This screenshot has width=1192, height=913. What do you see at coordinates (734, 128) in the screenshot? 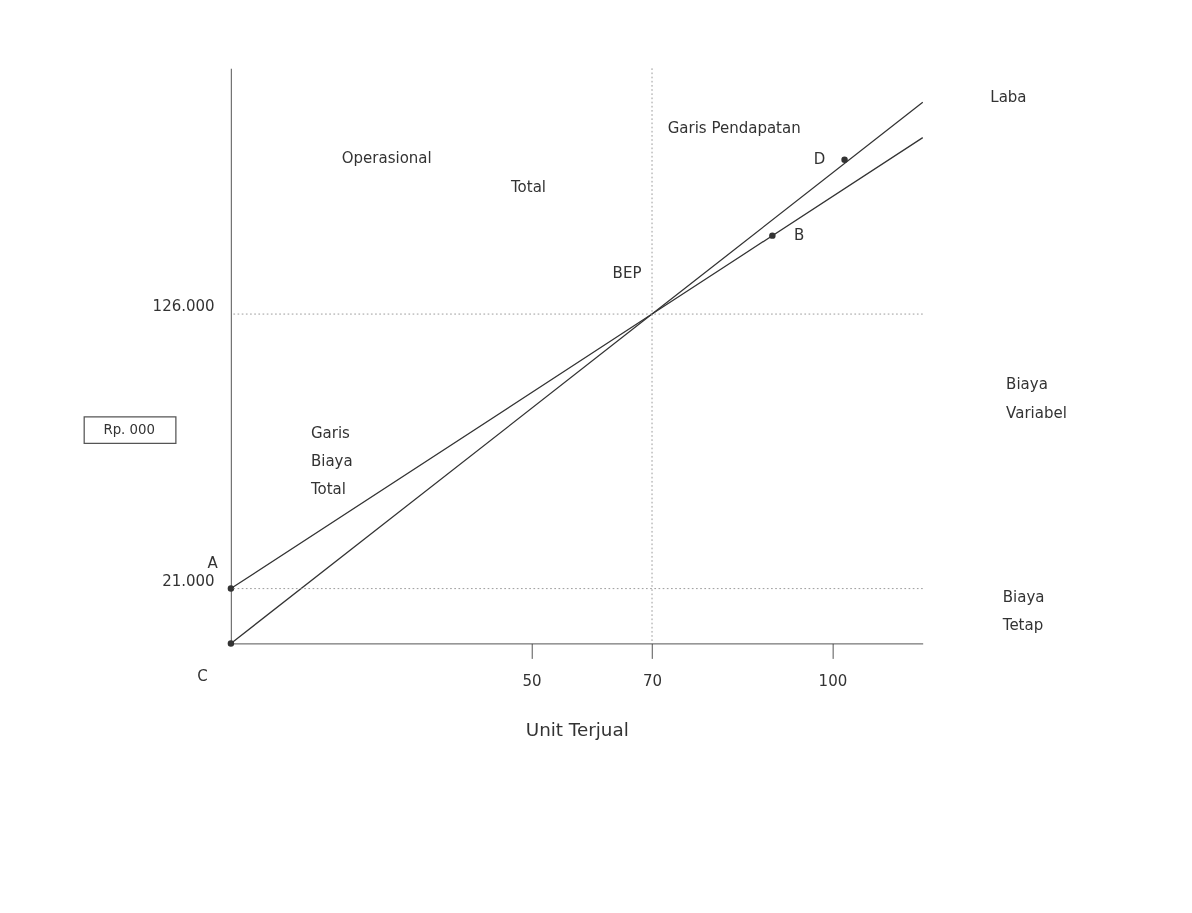
I see `annotation: Garis Pendapatan` at bounding box center [734, 128].